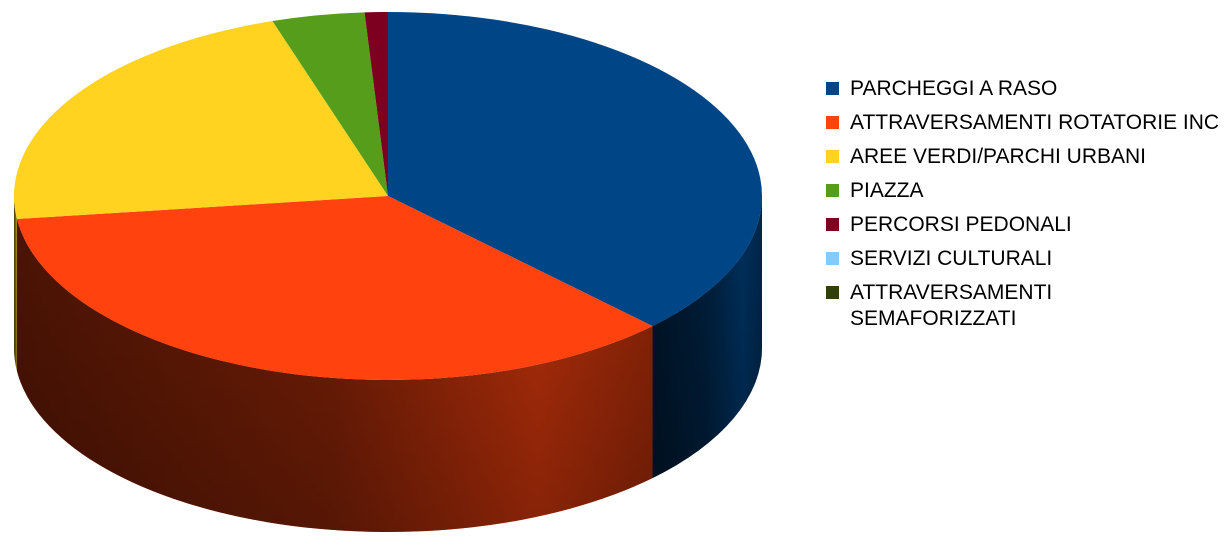 Image resolution: width=1224 pixels, height=536 pixels. I want to click on legend-item: PIAZZA, so click(1024, 191).